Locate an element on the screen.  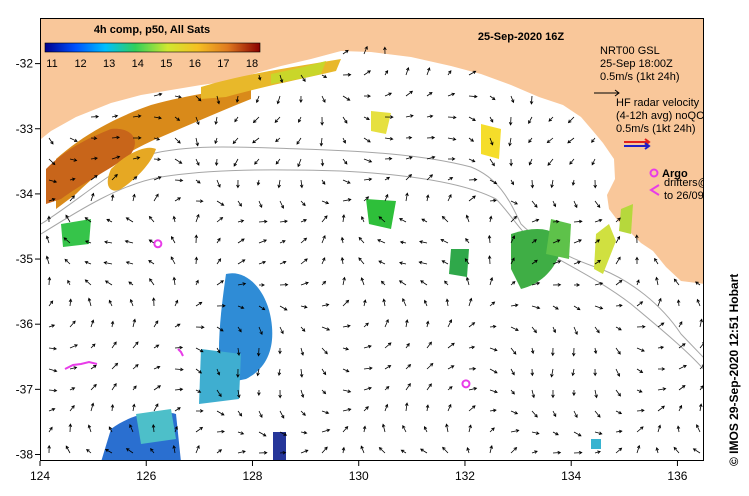
x-tick-label: 136 is located at coordinates (677, 476).